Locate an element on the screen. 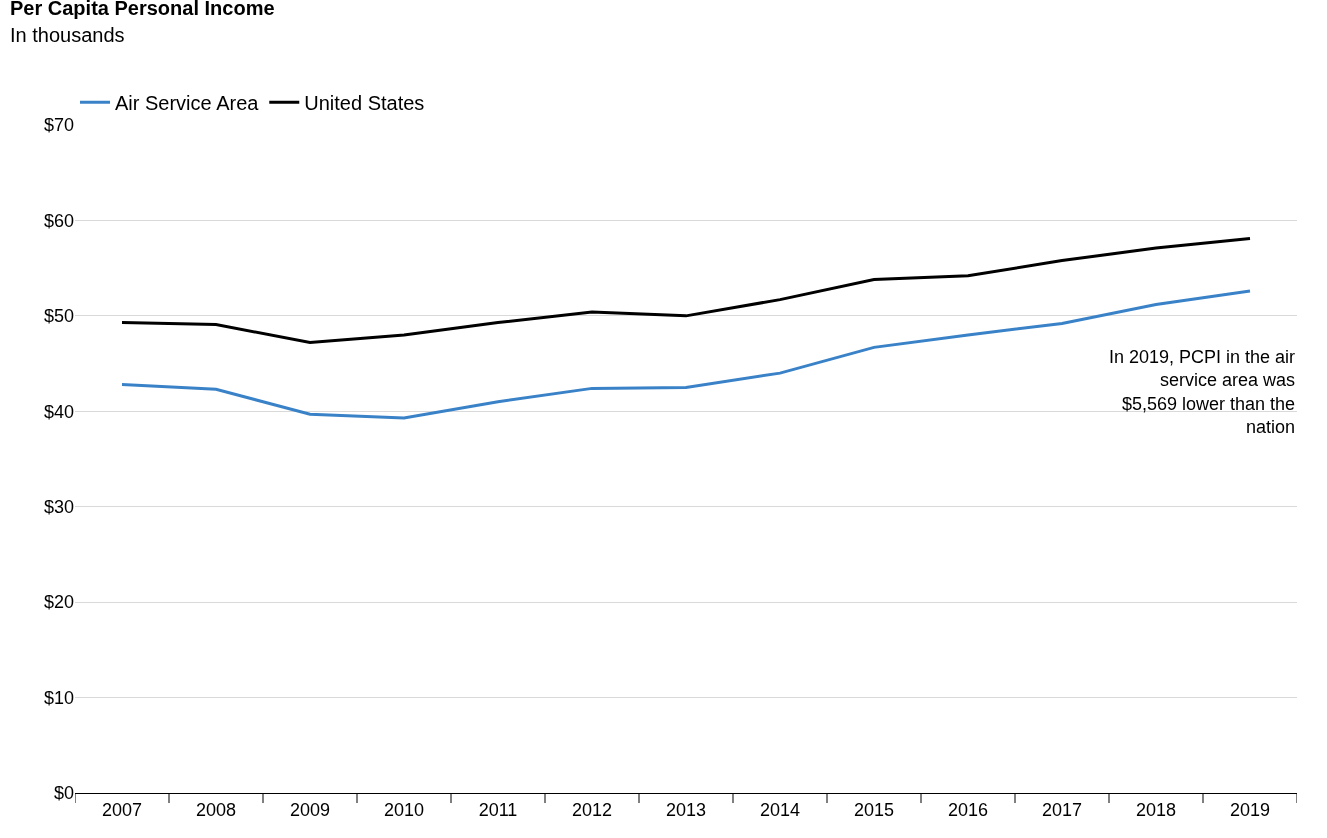 The image size is (1327, 838). legend-label: United States is located at coordinates (364, 102).